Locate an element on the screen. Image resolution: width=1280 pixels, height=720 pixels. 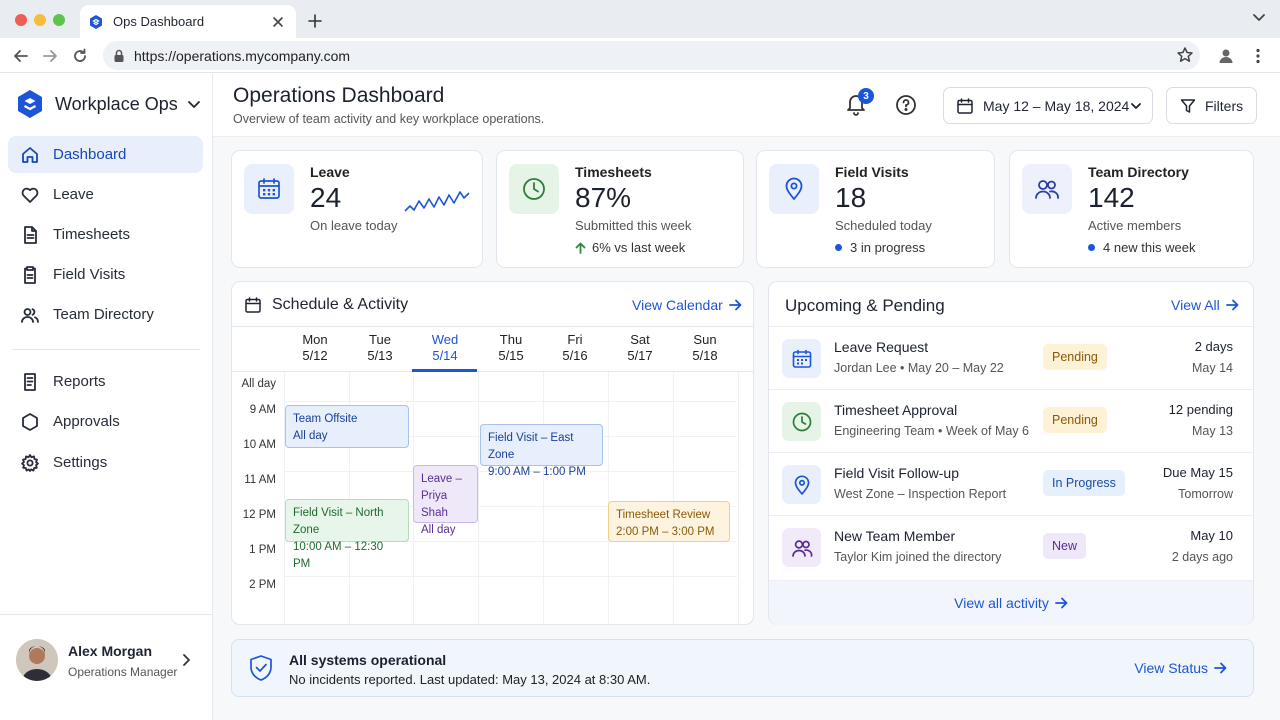
status-badge: Pending is located at coordinates (1075, 420).